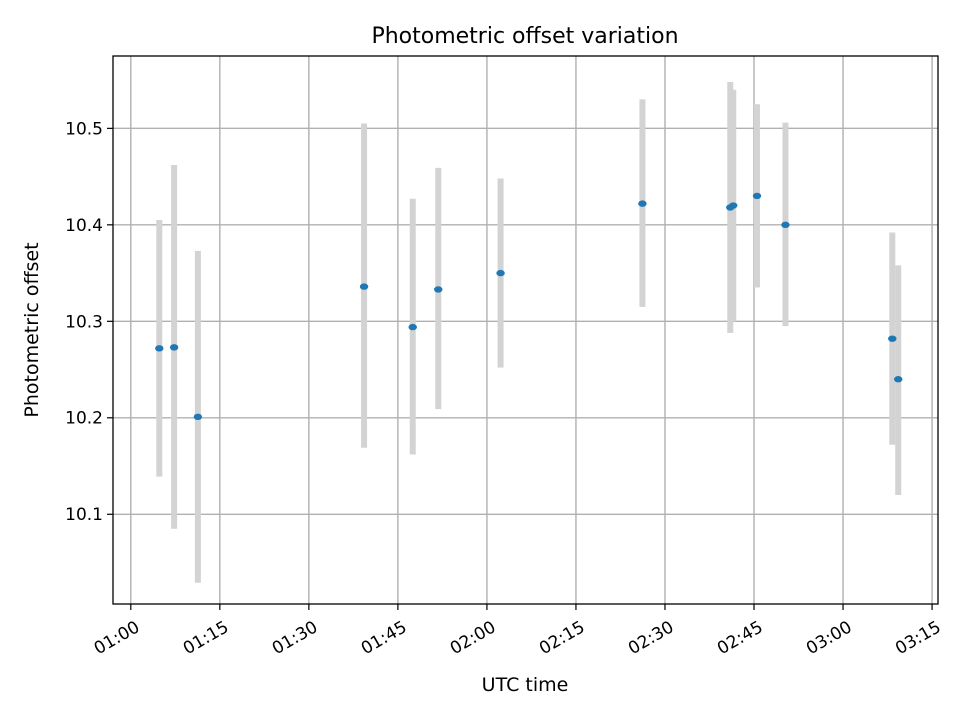  I want to click on y-tick-label: 10.2, so click(84, 419).